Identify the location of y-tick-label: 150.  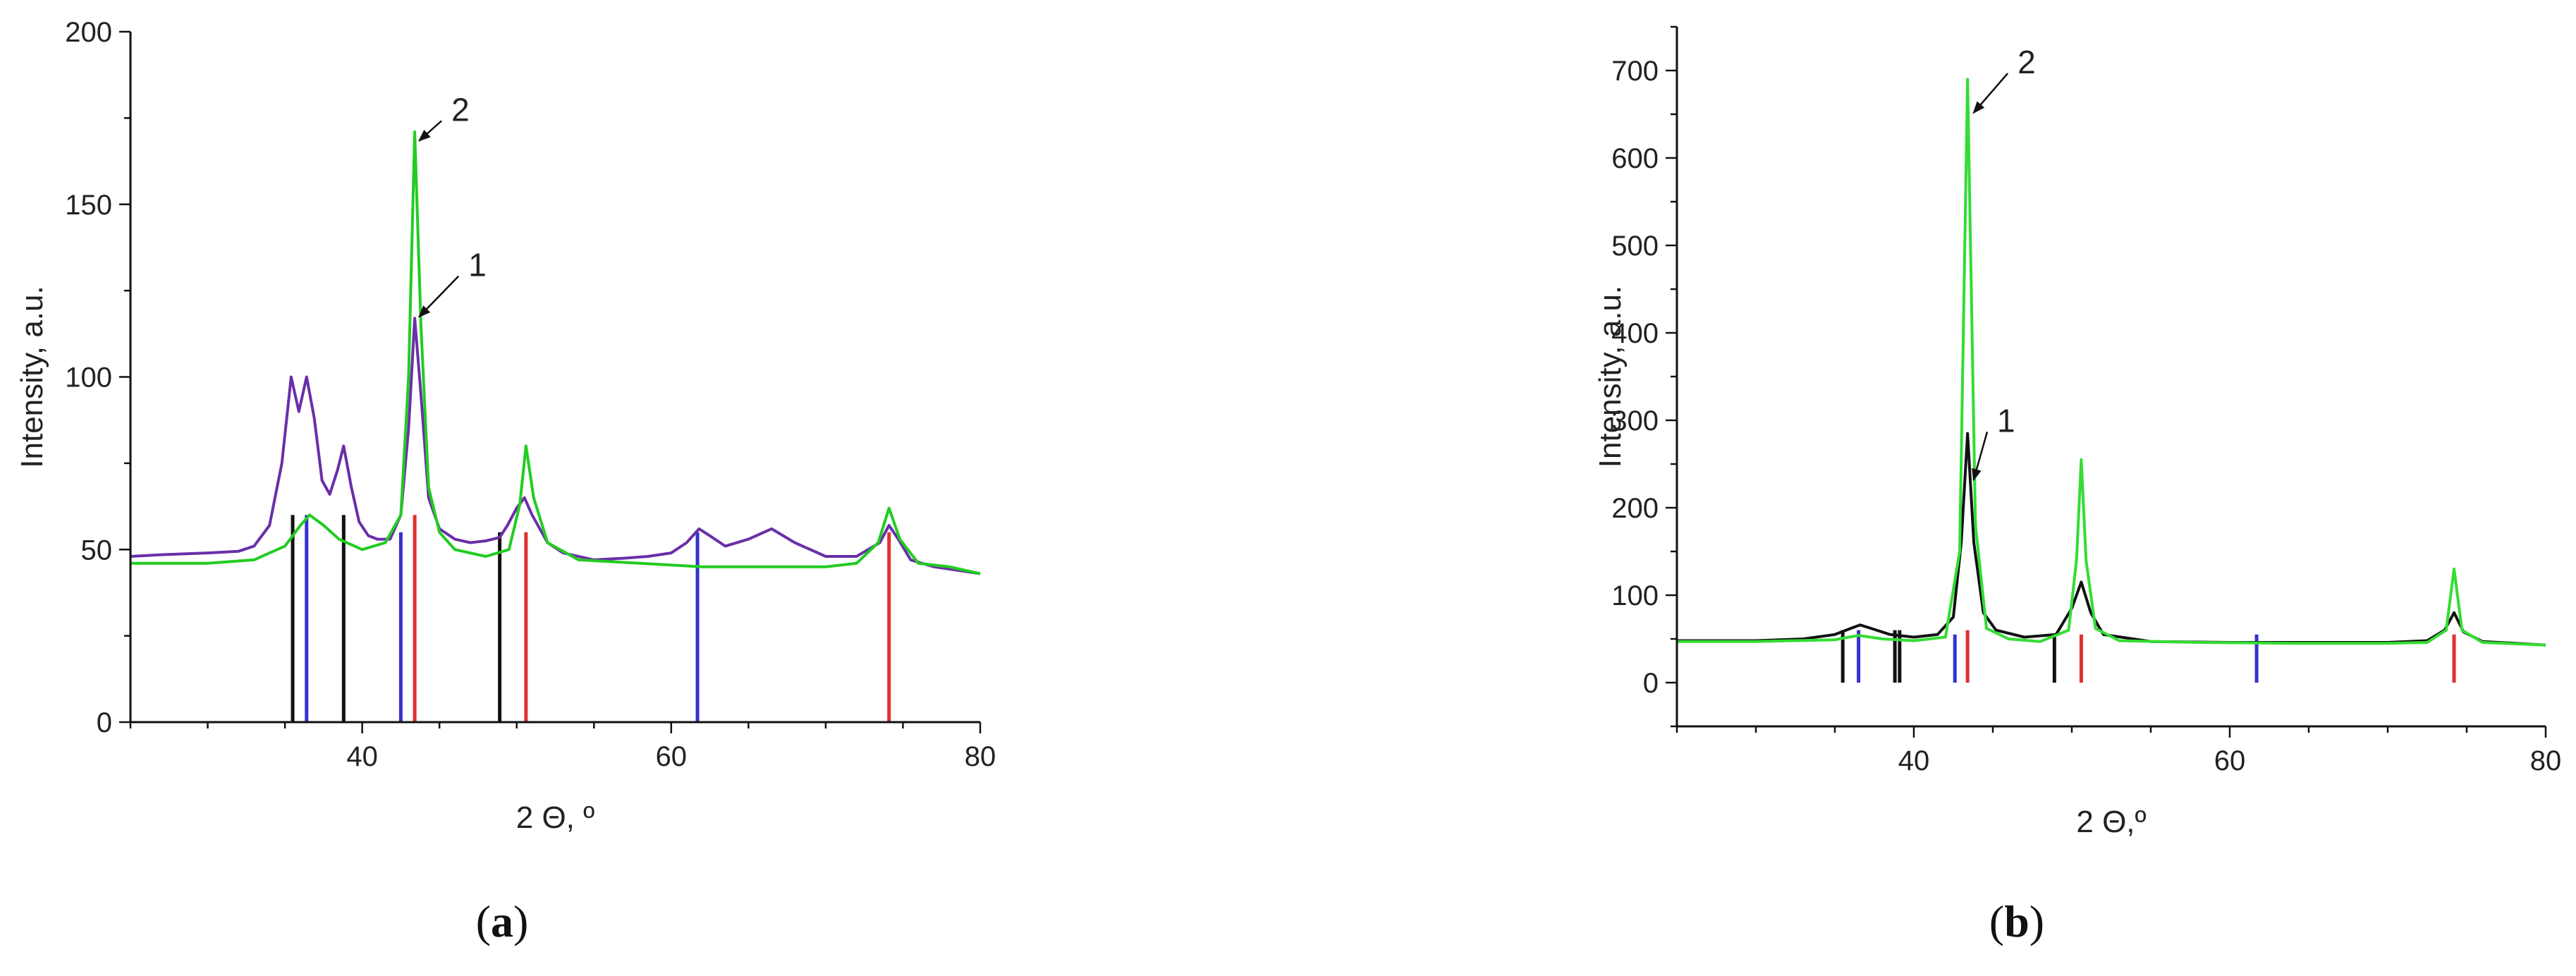
(88, 205).